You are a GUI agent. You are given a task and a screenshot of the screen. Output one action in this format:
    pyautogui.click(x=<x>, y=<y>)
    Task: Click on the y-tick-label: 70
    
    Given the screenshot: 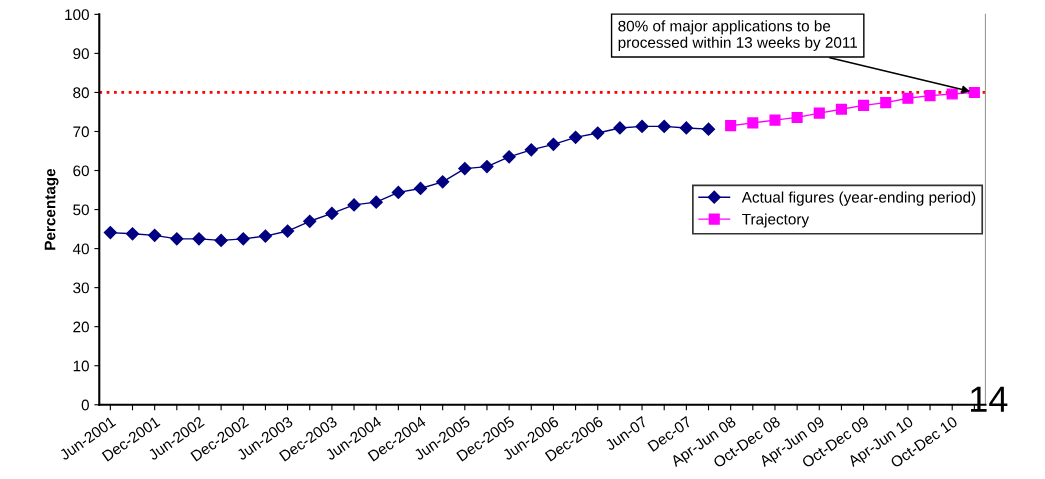 What is the action you would take?
    pyautogui.click(x=81, y=132)
    